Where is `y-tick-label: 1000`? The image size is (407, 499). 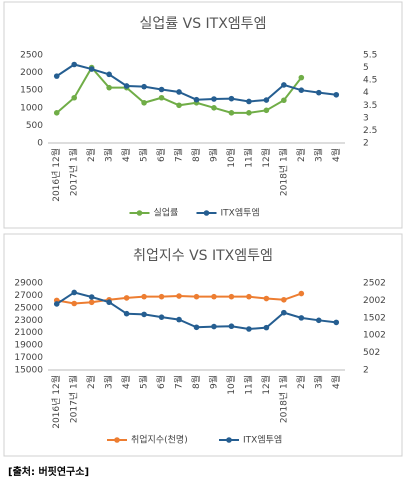 y-tick-label: 1000 is located at coordinates (31, 108).